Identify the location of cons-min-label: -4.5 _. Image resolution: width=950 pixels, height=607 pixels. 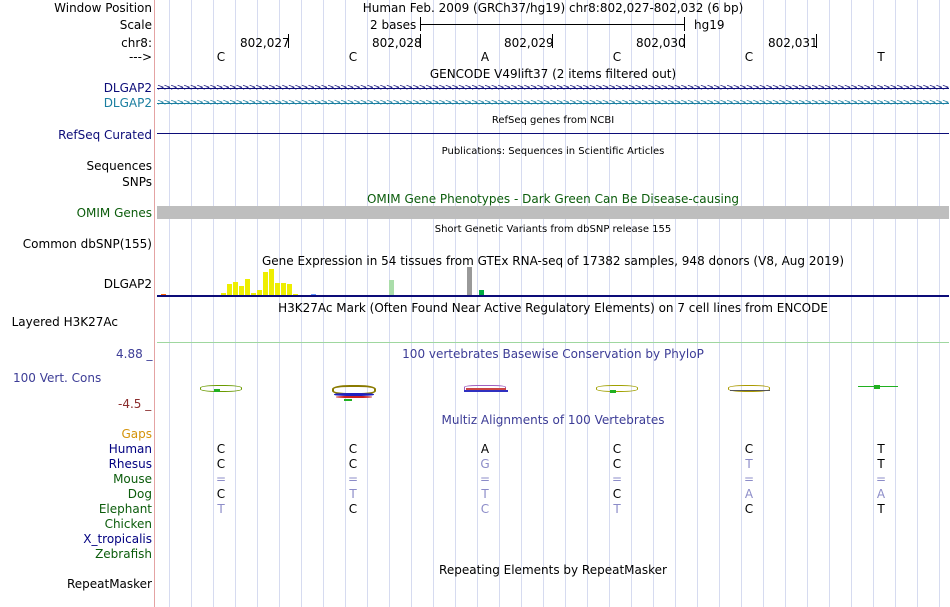
(135, 404).